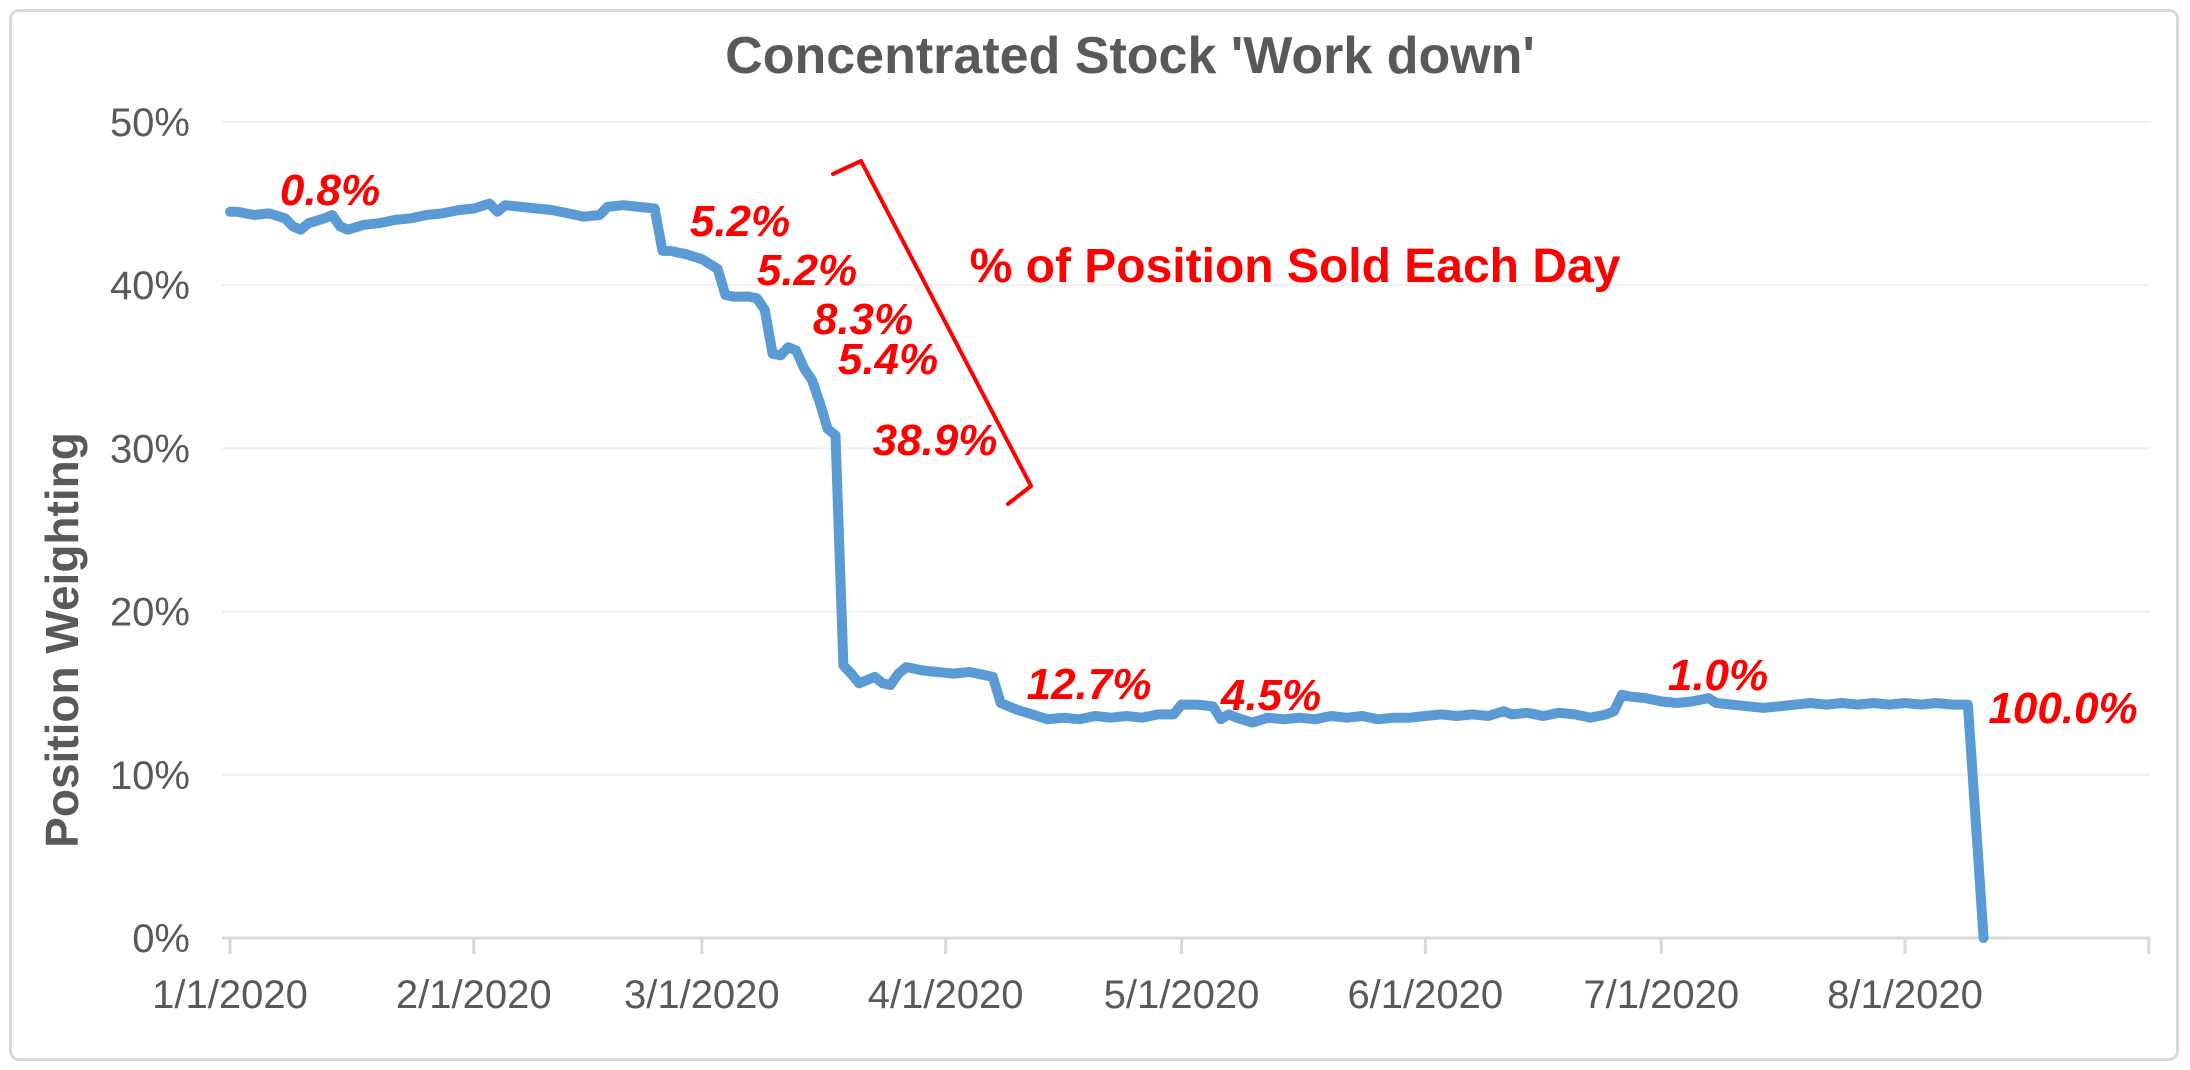 The height and width of the screenshot is (1070, 2190). I want to click on sold-pct-annotation: 38.9%, so click(935, 440).